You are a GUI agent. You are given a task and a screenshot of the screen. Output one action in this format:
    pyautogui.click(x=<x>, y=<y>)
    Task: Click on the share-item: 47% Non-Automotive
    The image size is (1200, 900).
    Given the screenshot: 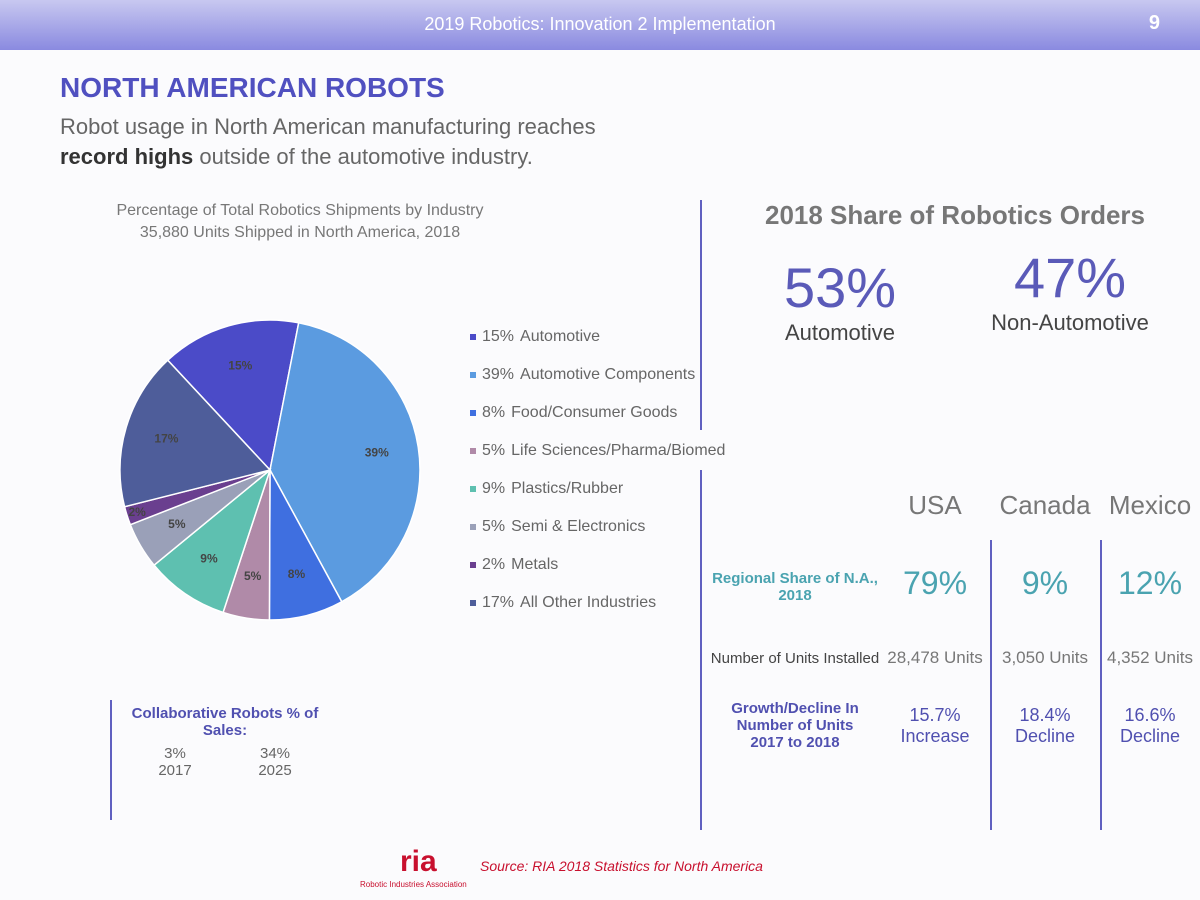 What is the action you would take?
    pyautogui.click(x=1070, y=290)
    